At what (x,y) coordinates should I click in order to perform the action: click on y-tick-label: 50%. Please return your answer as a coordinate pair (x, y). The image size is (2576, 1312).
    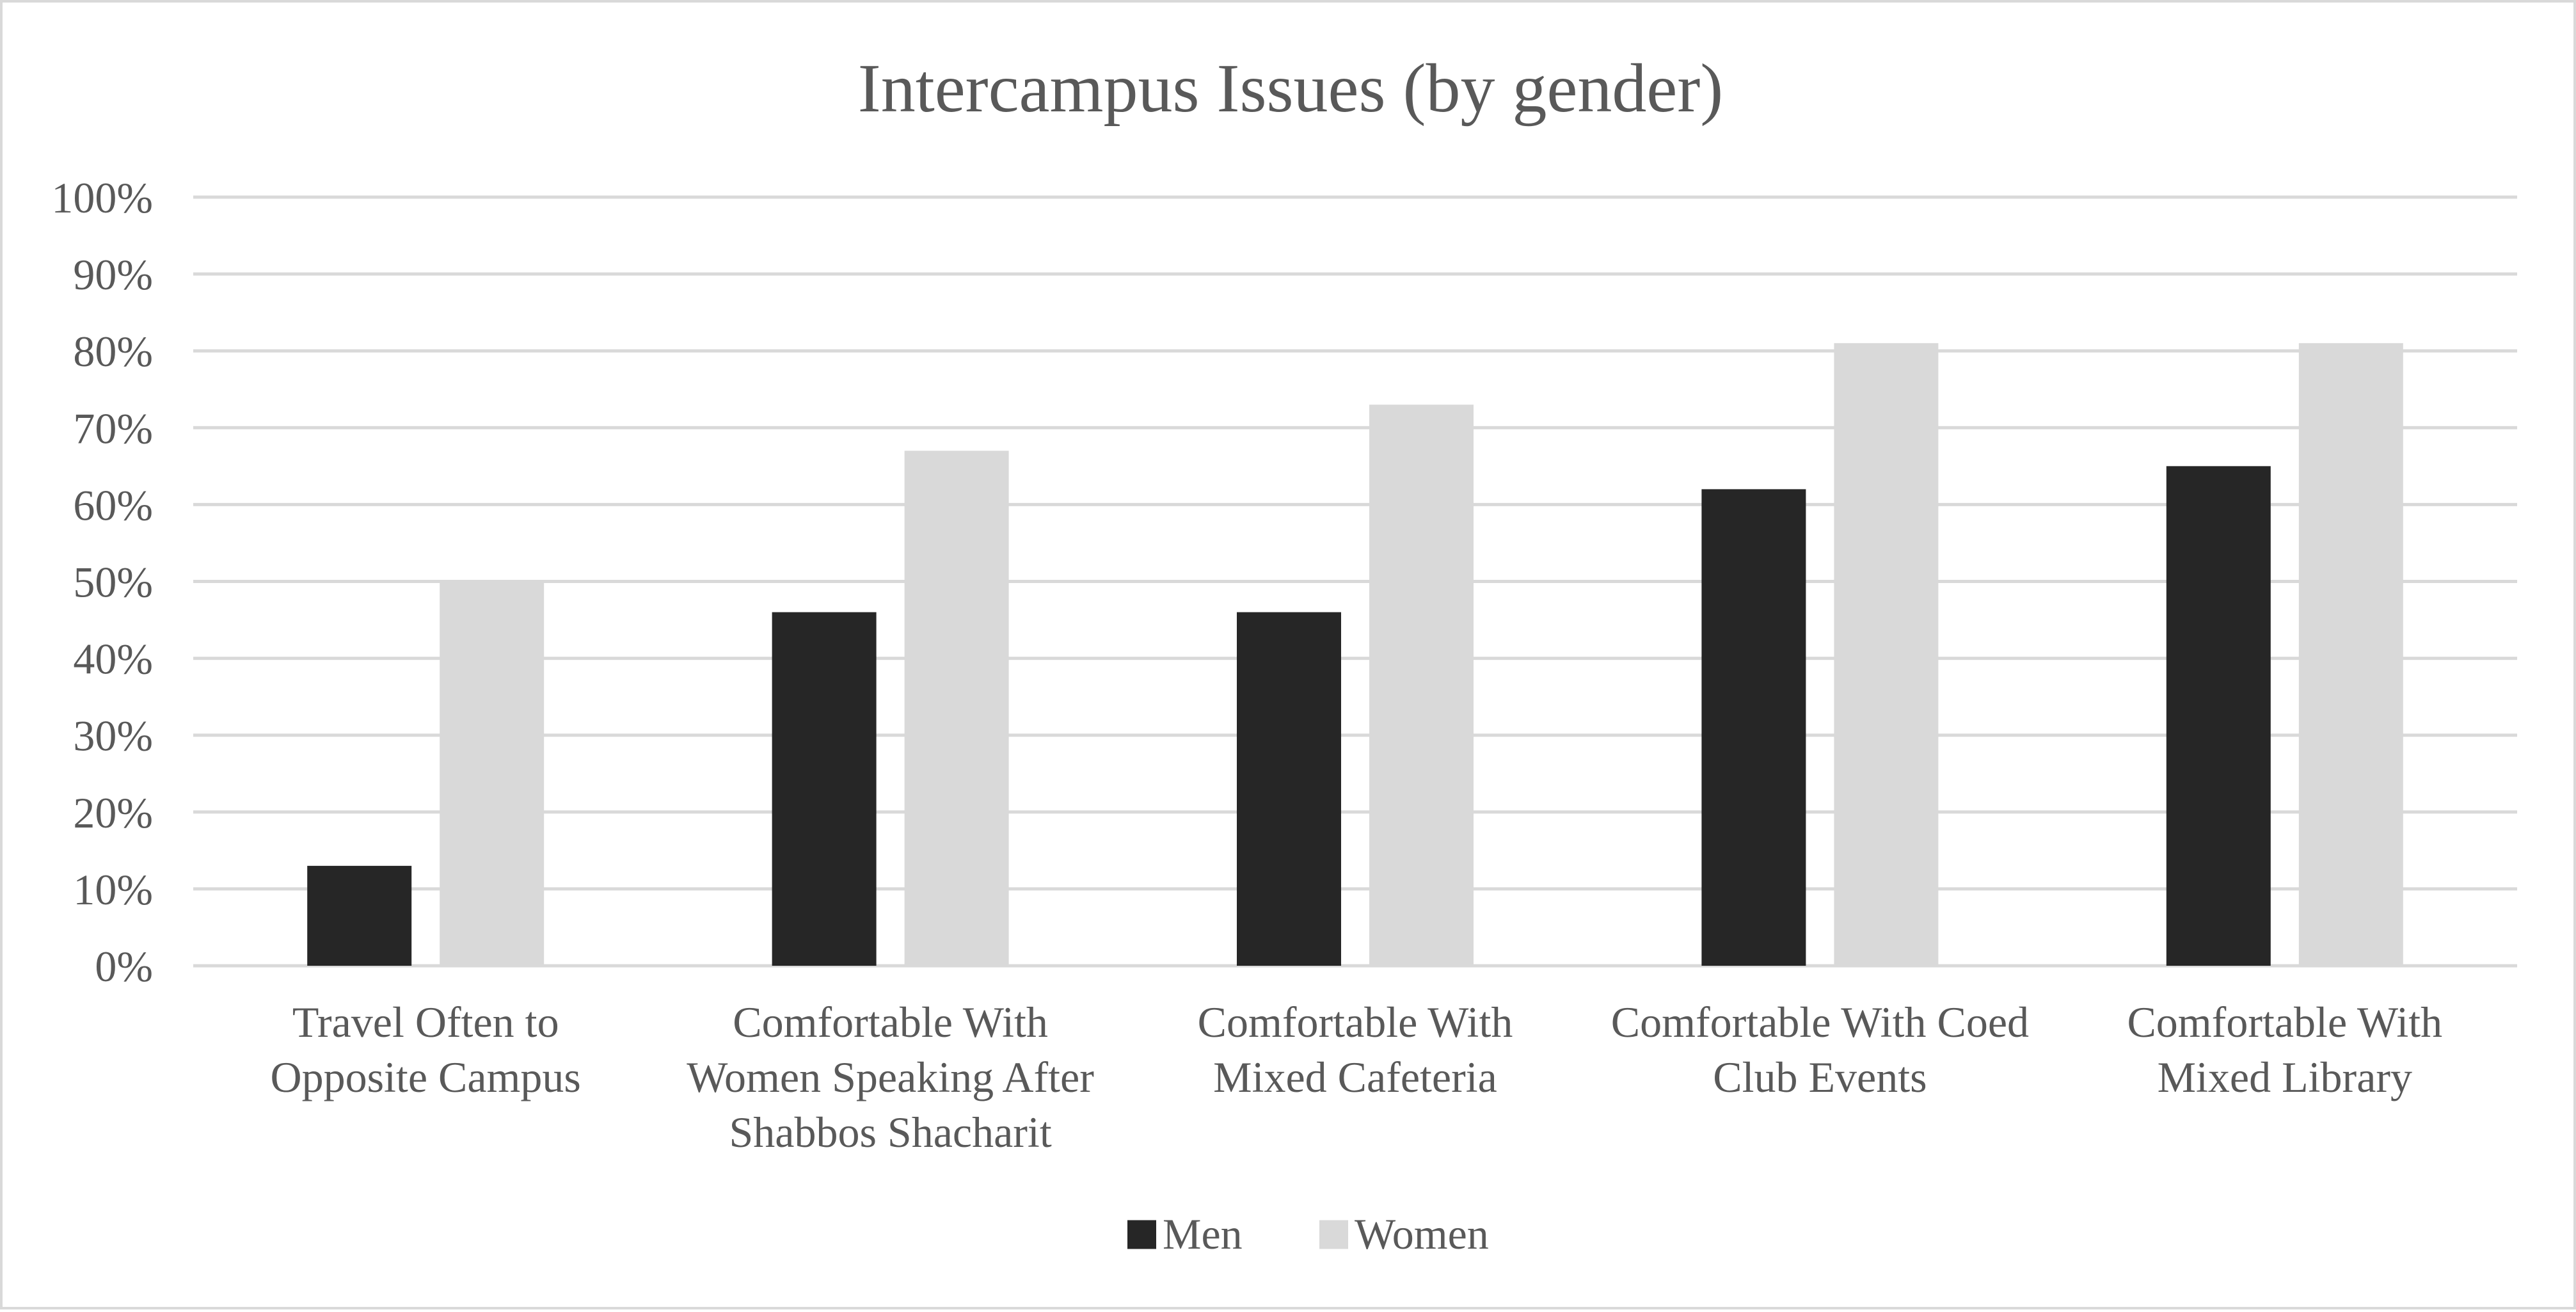
    Looking at the image, I should click on (113, 582).